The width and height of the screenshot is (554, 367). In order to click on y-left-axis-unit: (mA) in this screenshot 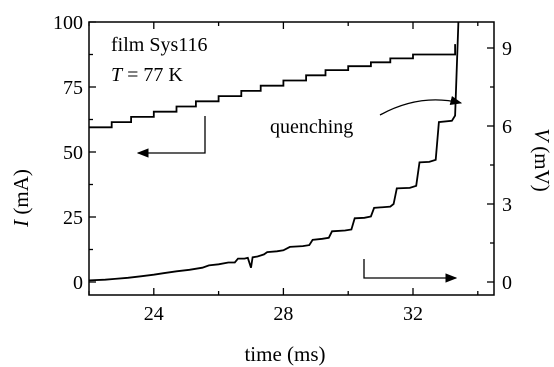, I will do `click(21, 194)`.